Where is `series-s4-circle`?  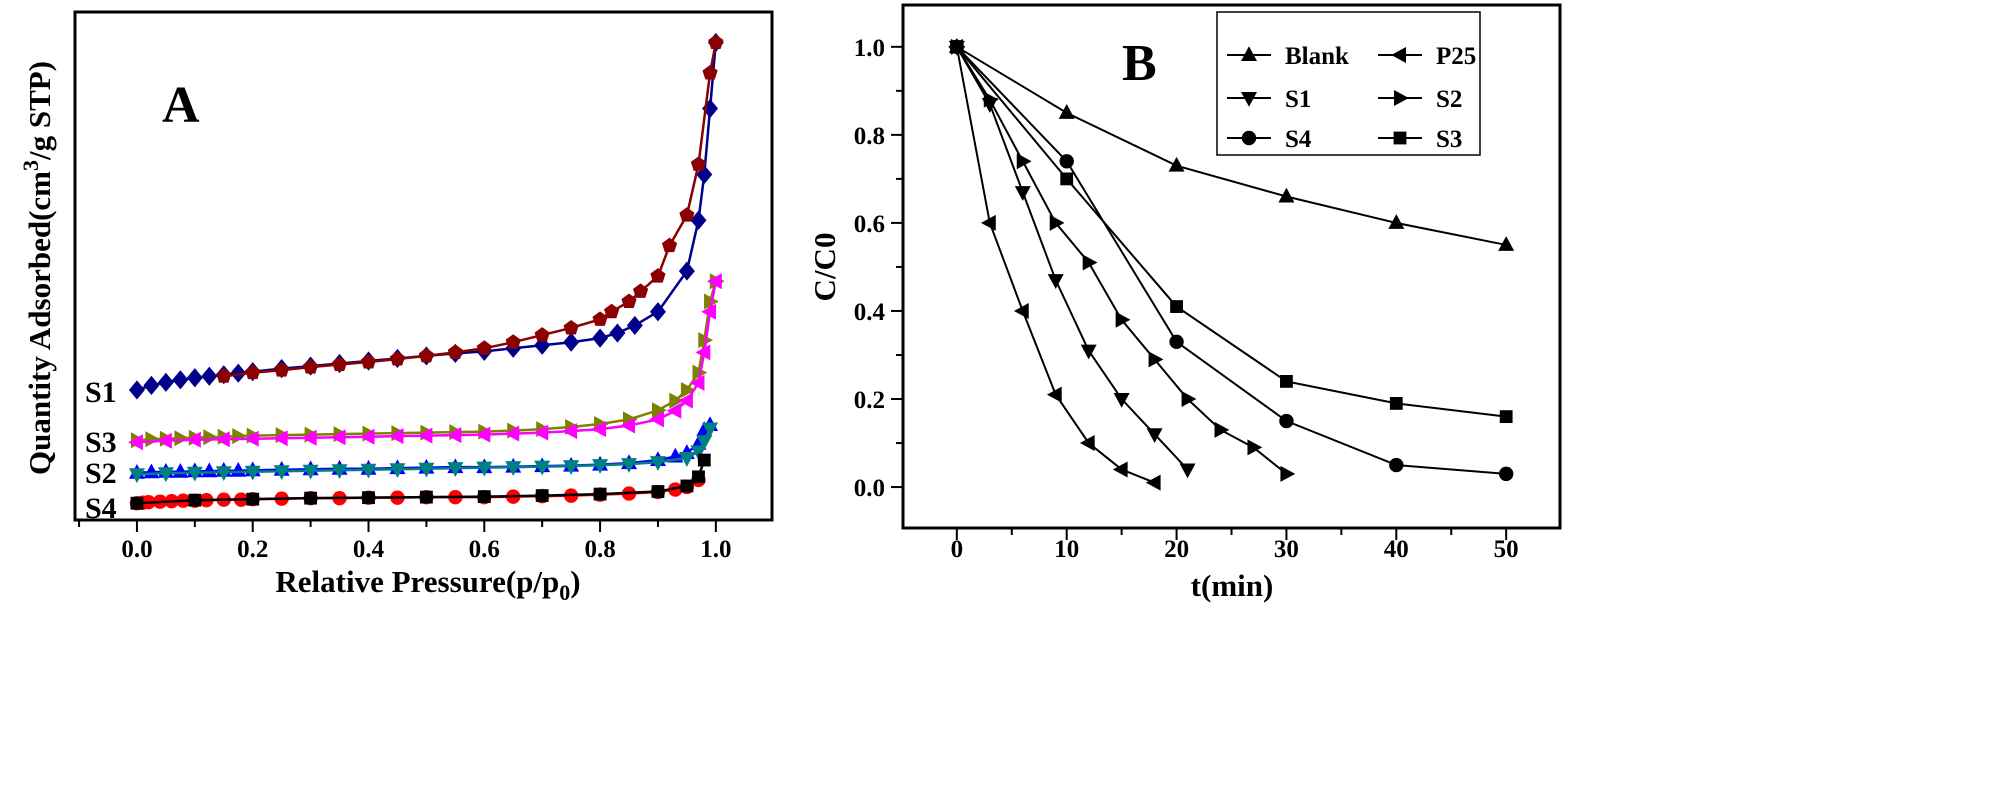
series-s4-circle is located at coordinates (417, 491).